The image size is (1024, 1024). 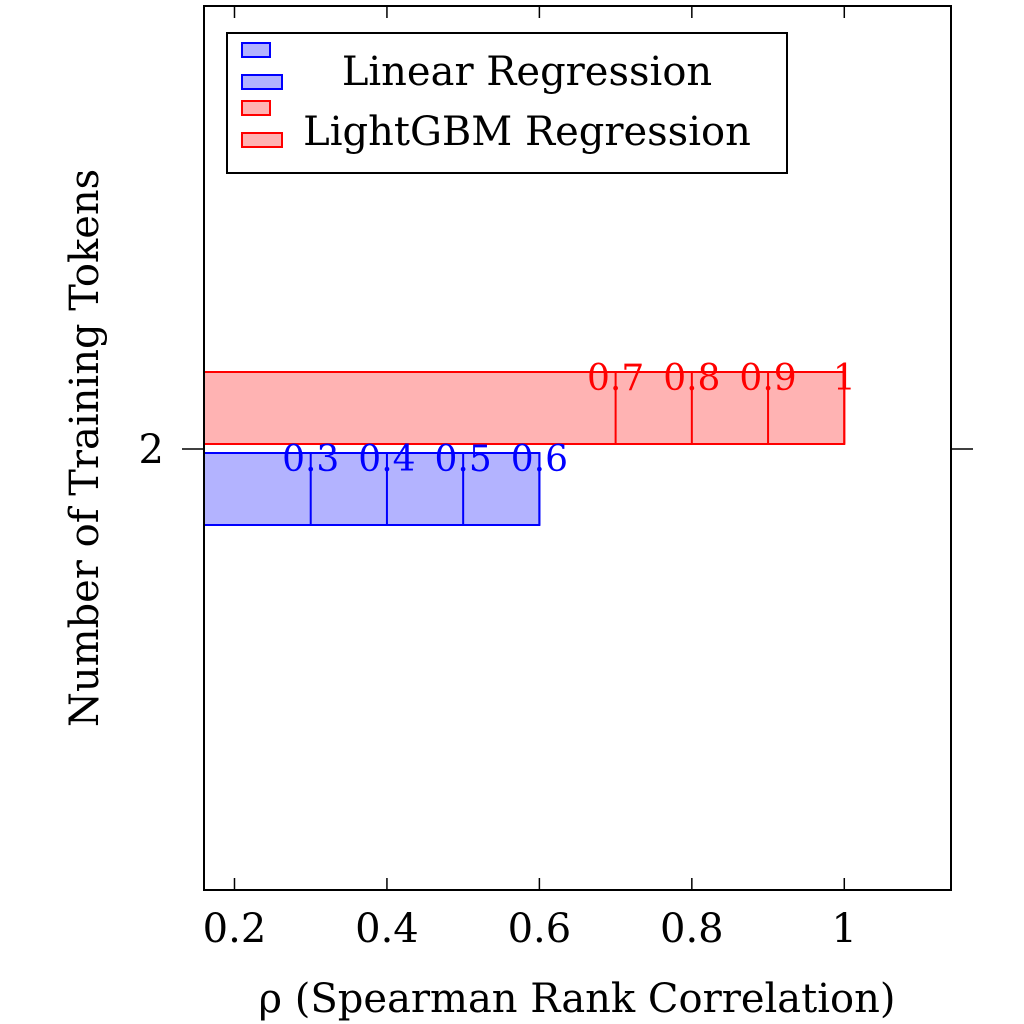 I want to click on y-axis-title: Number of Training Tokens, so click(x=85, y=448).